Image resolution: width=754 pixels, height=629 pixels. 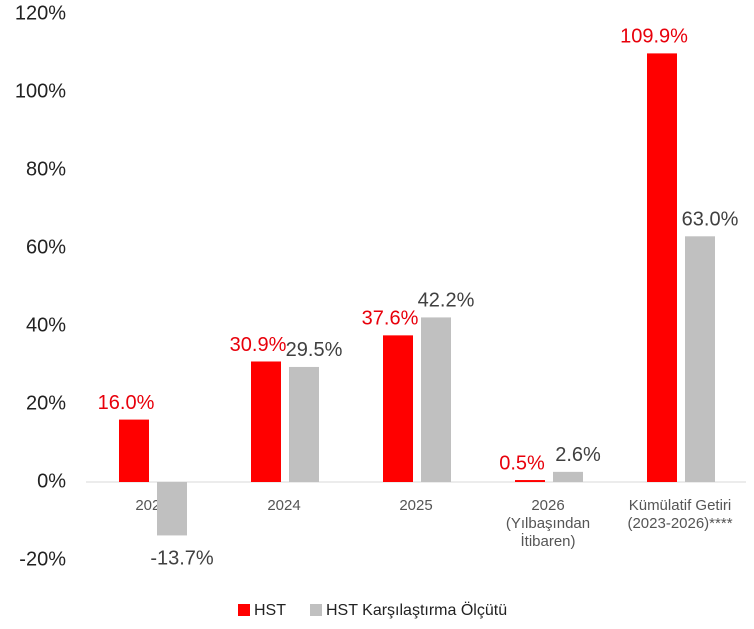 I want to click on x-tick-label: 2024, so click(x=283, y=505).